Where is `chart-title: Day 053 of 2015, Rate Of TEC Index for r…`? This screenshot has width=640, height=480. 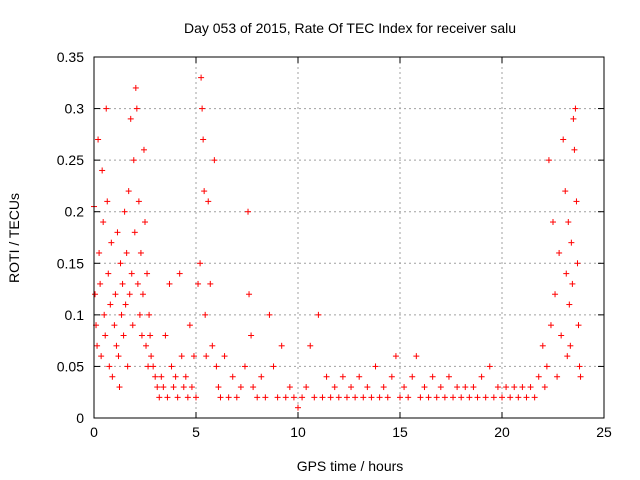 chart-title: Day 053 of 2015, Rate Of TEC Index for r… is located at coordinates (350, 28).